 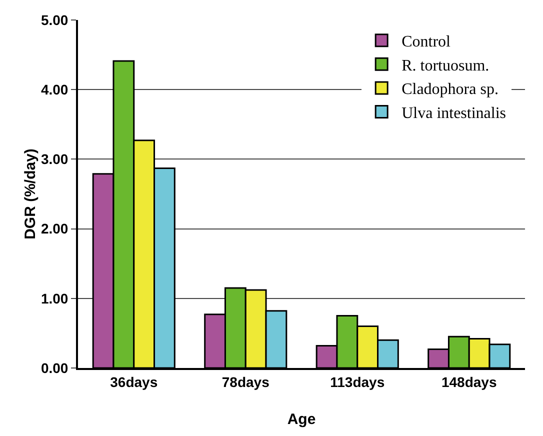 I want to click on legend-label: R. tortuosum., so click(x=446, y=65).